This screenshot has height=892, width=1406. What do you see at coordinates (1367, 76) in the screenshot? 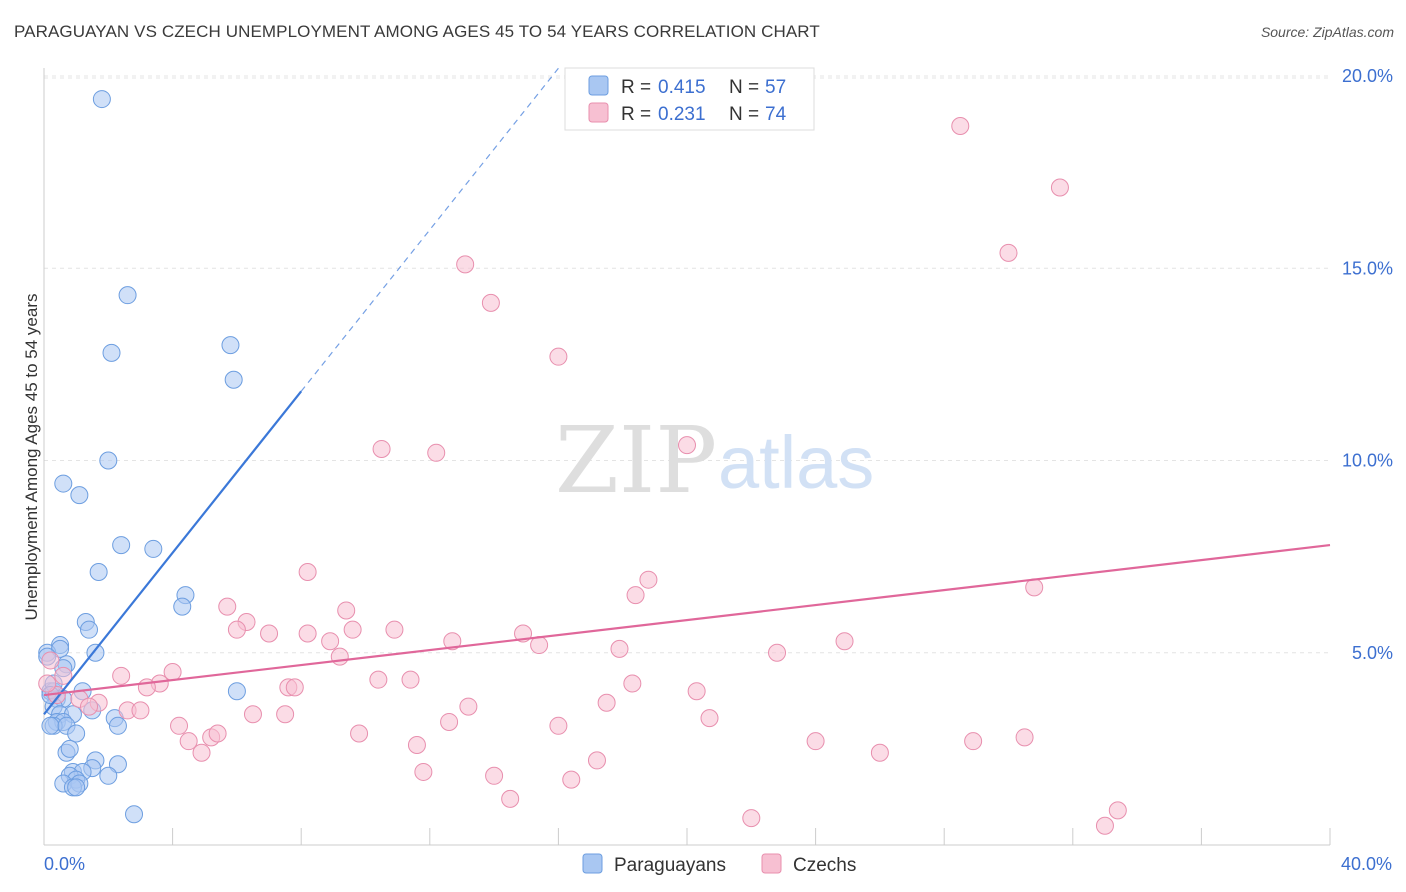
I see `y-tick-label: 20.0%` at bounding box center [1367, 76].